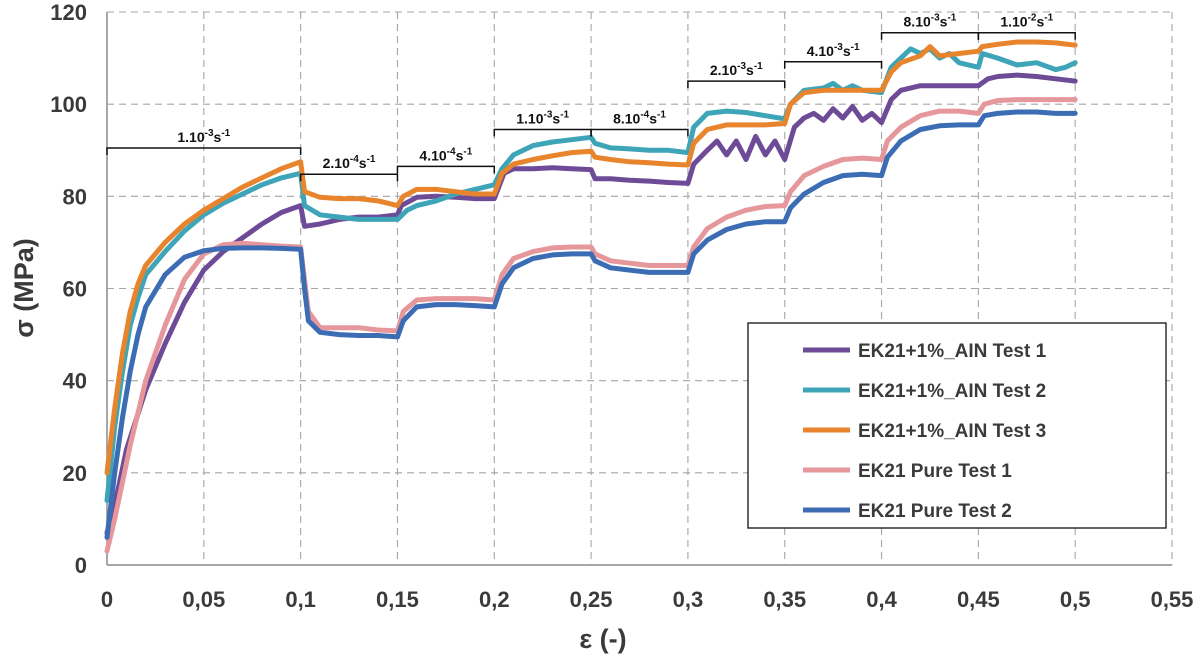 Image resolution: width=1200 pixels, height=659 pixels. Describe the element at coordinates (639, 118) in the screenshot. I see `rate-label-5: 8.10-4s-1` at that location.